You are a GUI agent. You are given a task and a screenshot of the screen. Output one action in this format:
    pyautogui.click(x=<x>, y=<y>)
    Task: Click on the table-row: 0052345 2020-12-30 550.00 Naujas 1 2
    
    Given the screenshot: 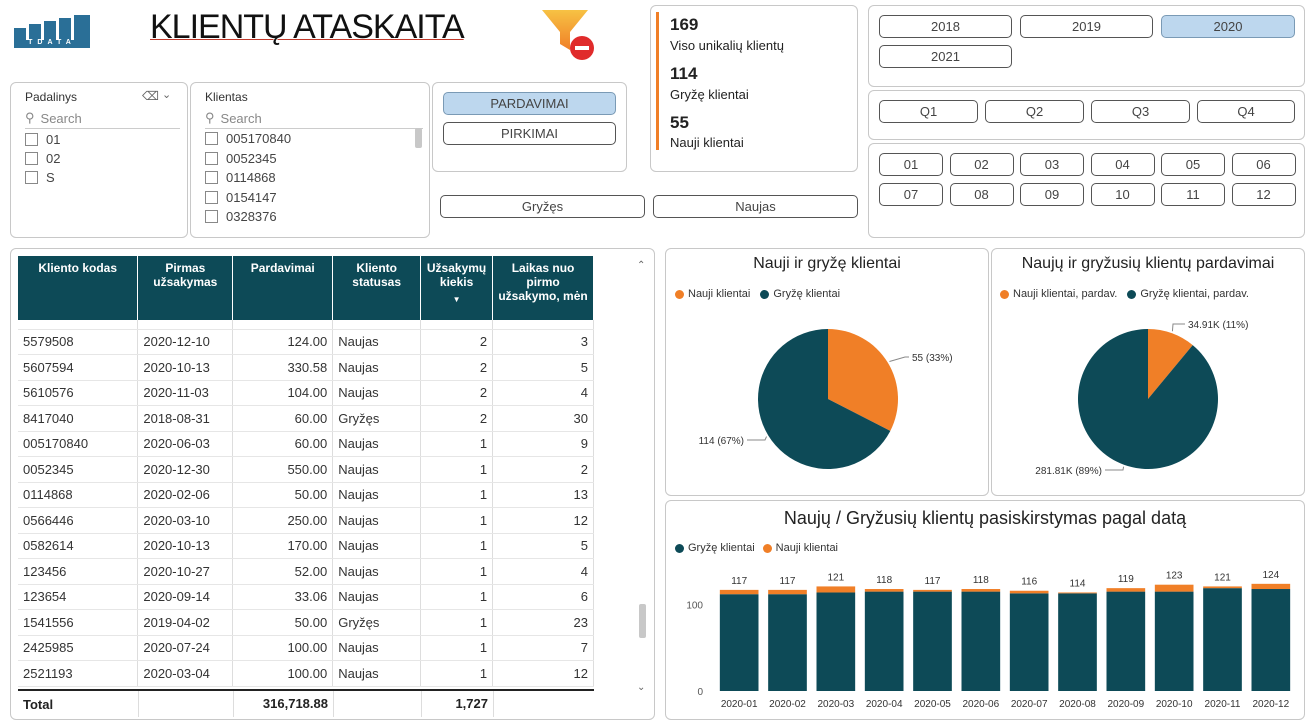 What is the action you would take?
    pyautogui.click(x=306, y=469)
    